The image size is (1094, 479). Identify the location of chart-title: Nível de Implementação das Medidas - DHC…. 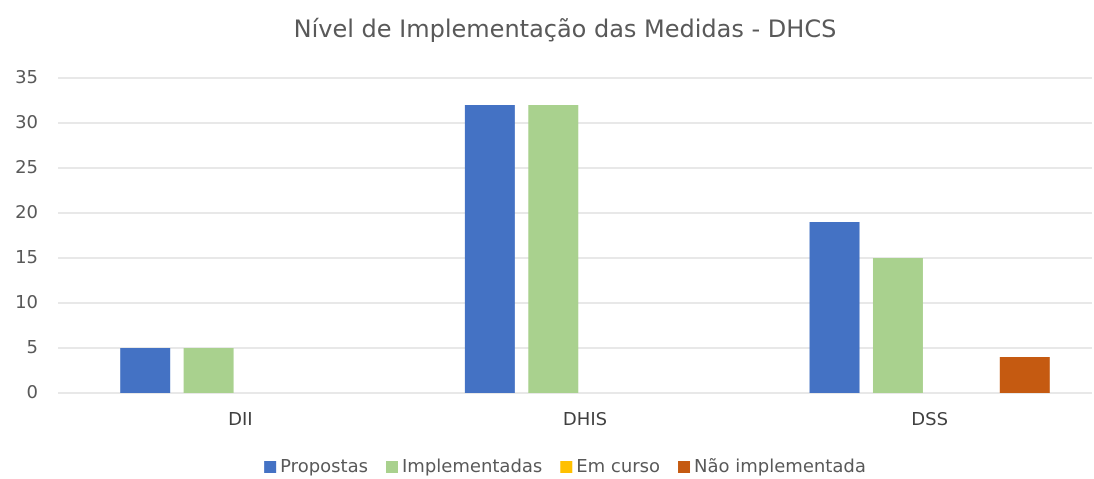
(565, 29).